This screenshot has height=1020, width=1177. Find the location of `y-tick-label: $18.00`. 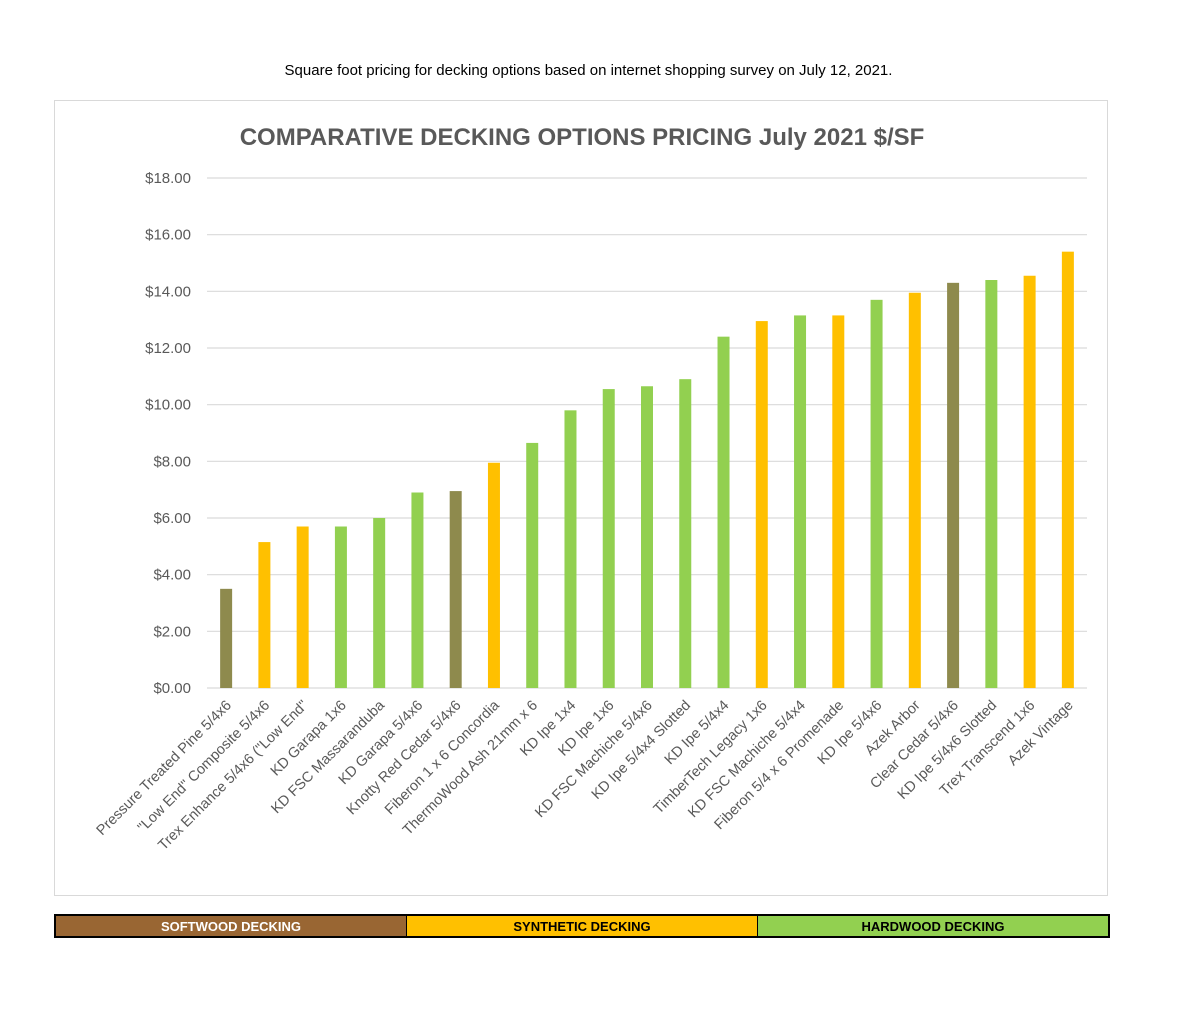

y-tick-label: $18.00 is located at coordinates (168, 178).